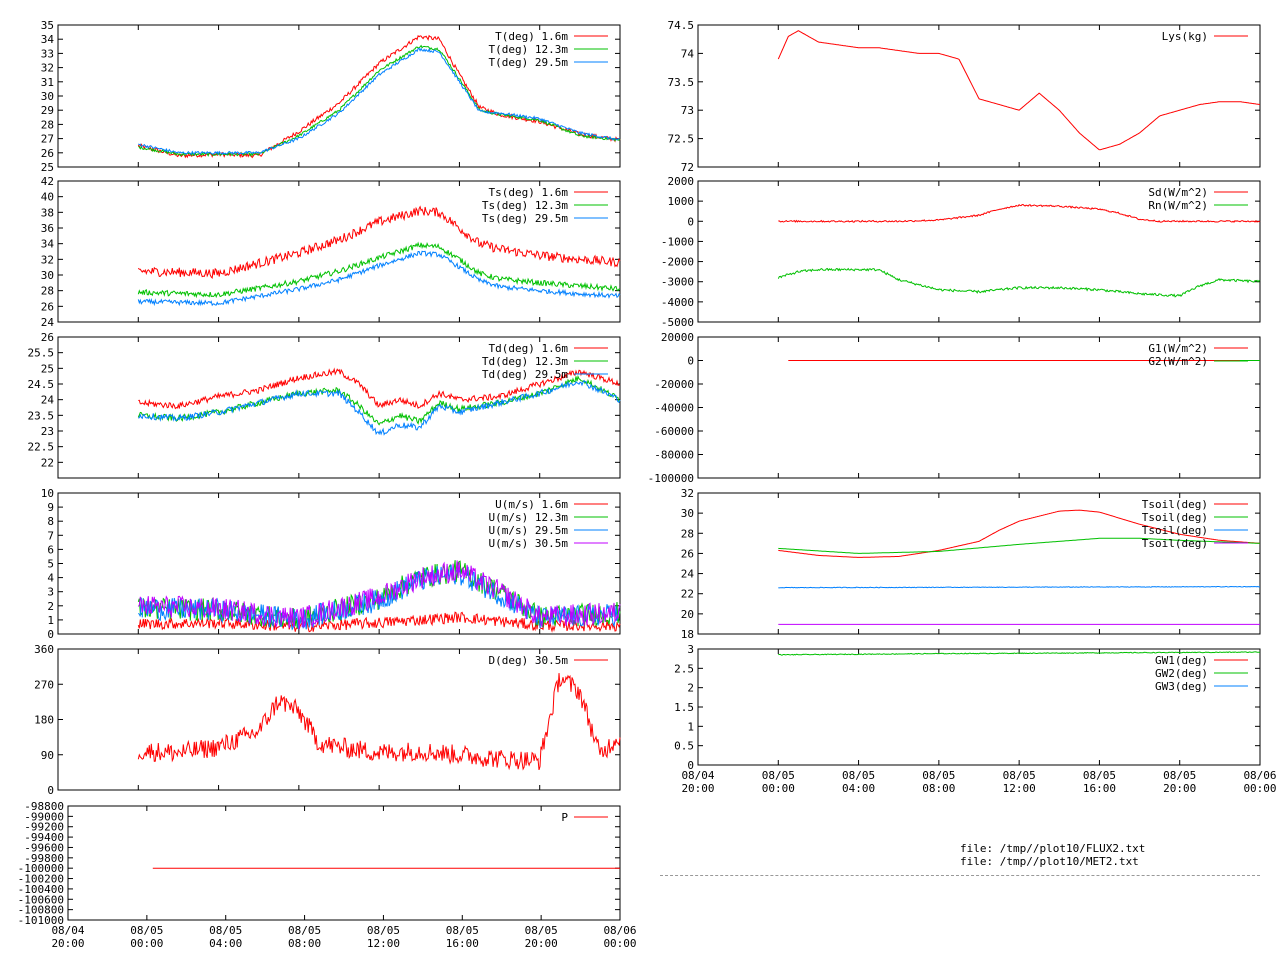 Image resolution: width=1280 pixels, height=960 pixels. Describe the element at coordinates (674, 384) in the screenshot. I see `y-tick-label: -20000` at that location.